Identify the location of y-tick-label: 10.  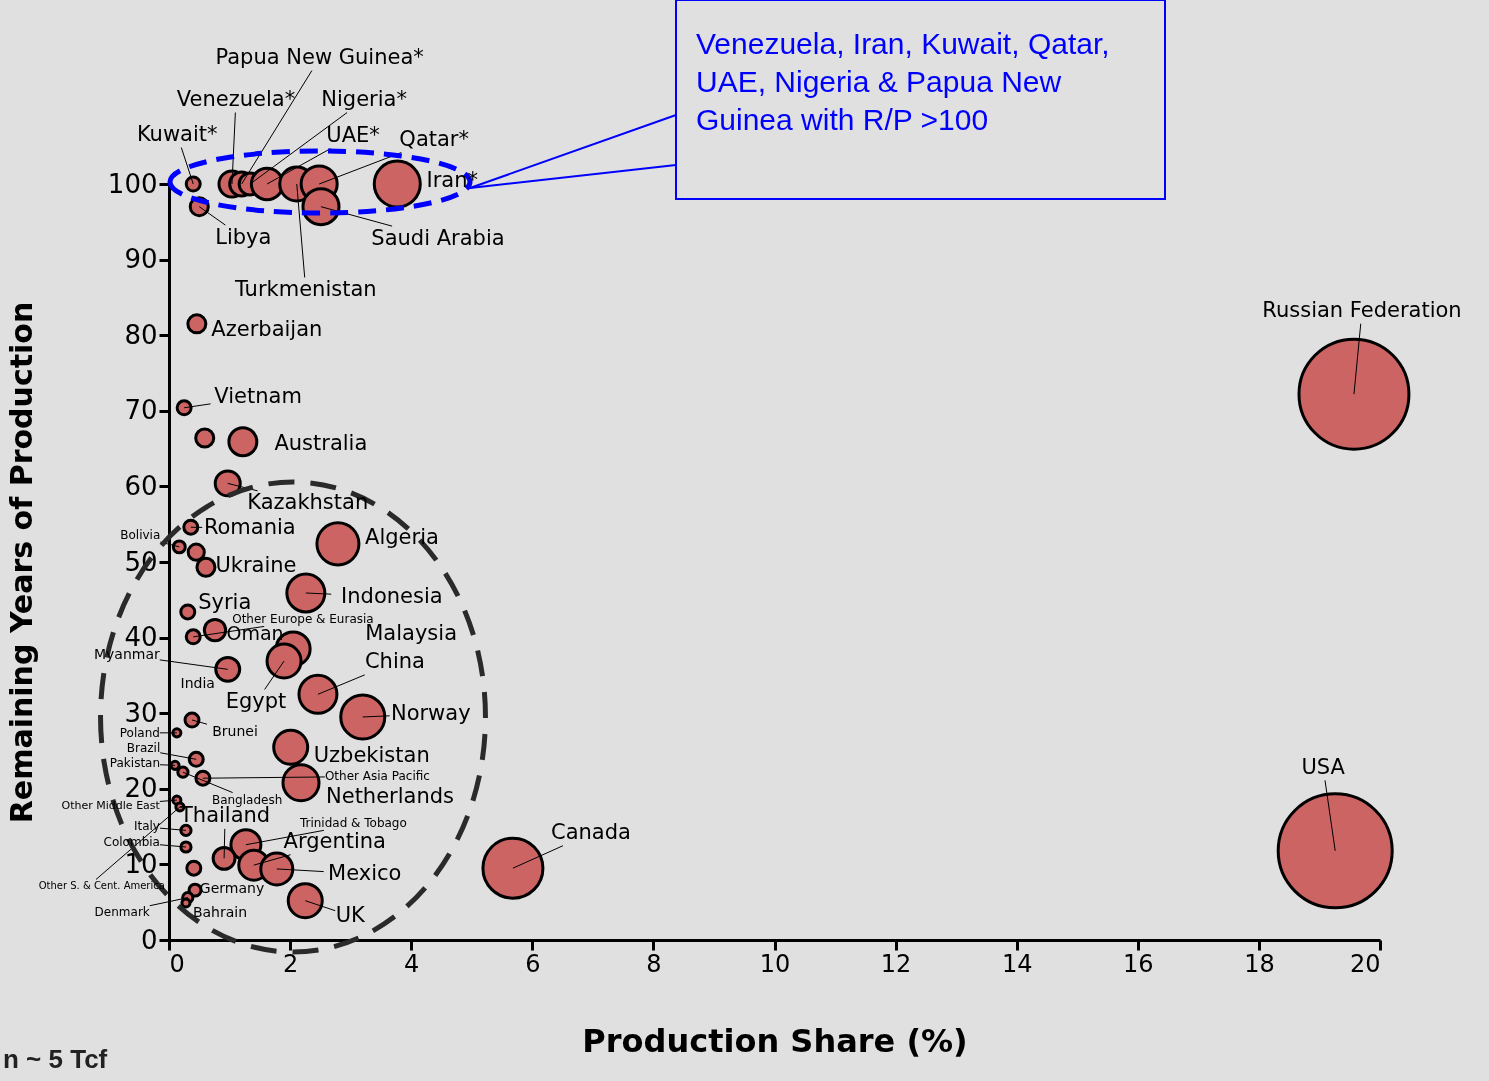
(141, 863).